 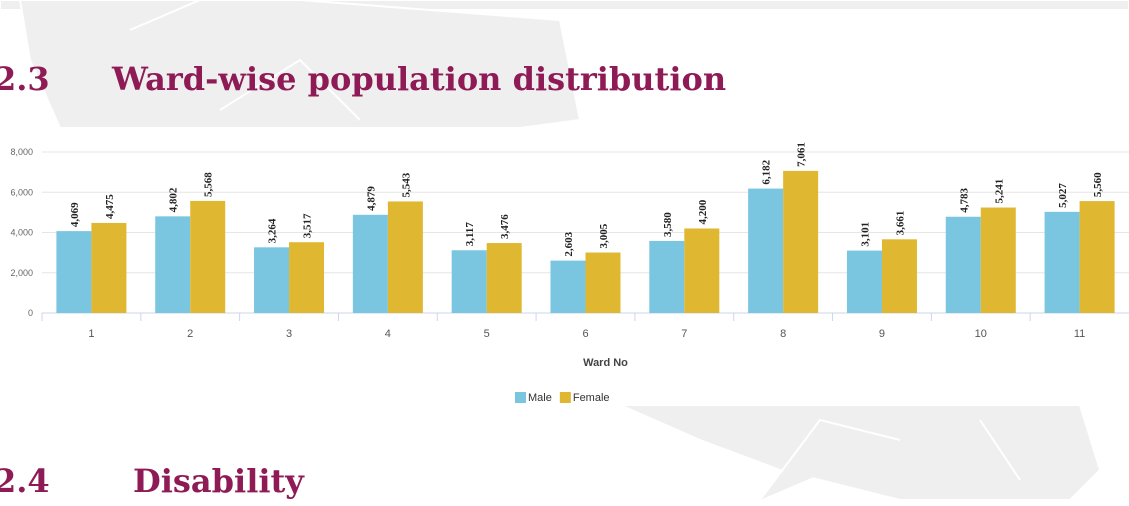 I want to click on x-tick-label: 9, so click(x=882, y=334).